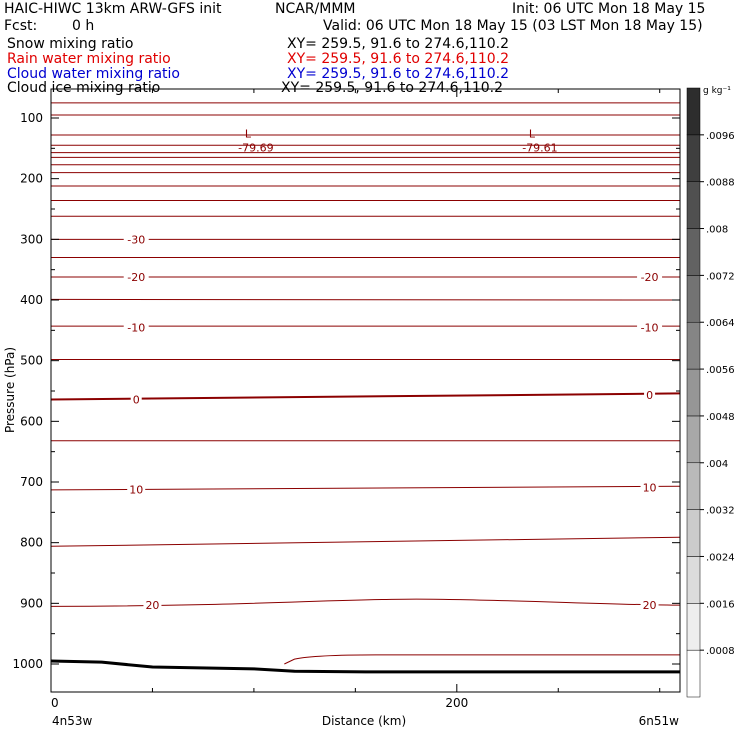  Describe the element at coordinates (55, 703) in the screenshot. I see `x-tick-label: 0` at that location.